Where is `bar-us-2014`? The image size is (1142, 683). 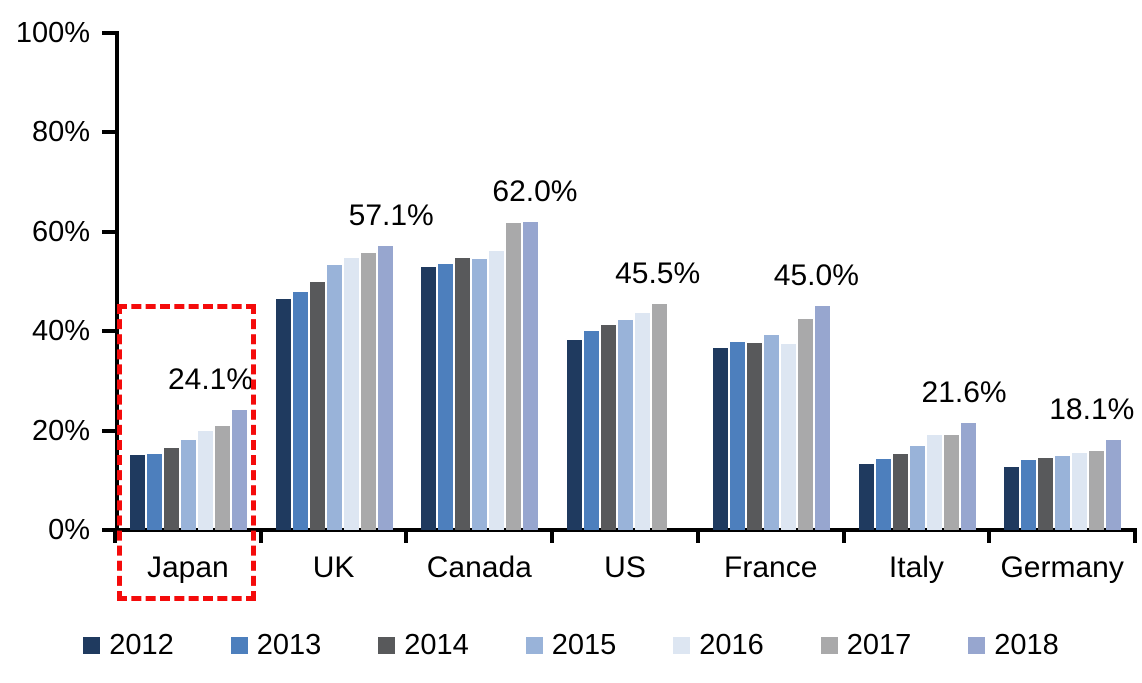
bar-us-2014 is located at coordinates (609, 427).